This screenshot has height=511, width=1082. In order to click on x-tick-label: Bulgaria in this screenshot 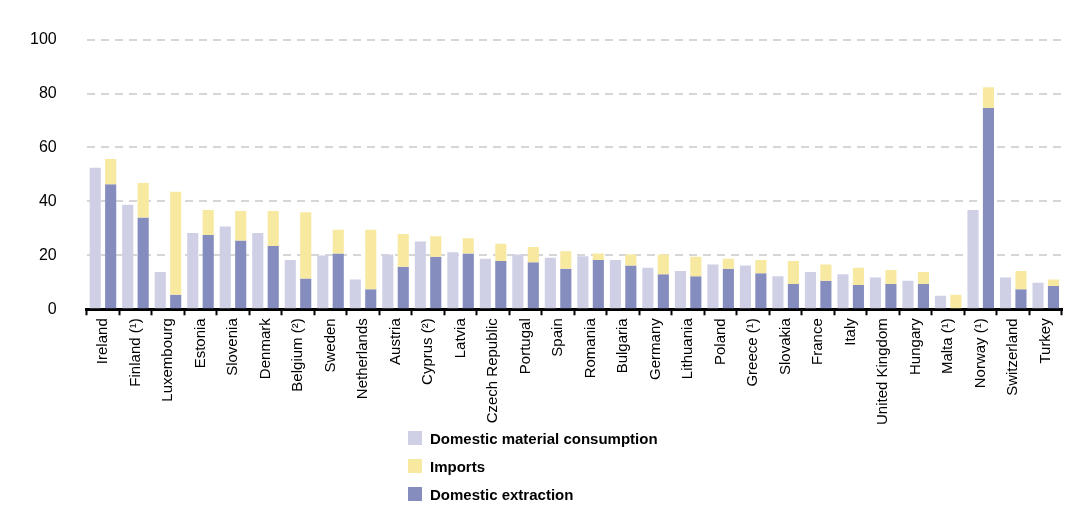, I will do `click(622, 345)`.